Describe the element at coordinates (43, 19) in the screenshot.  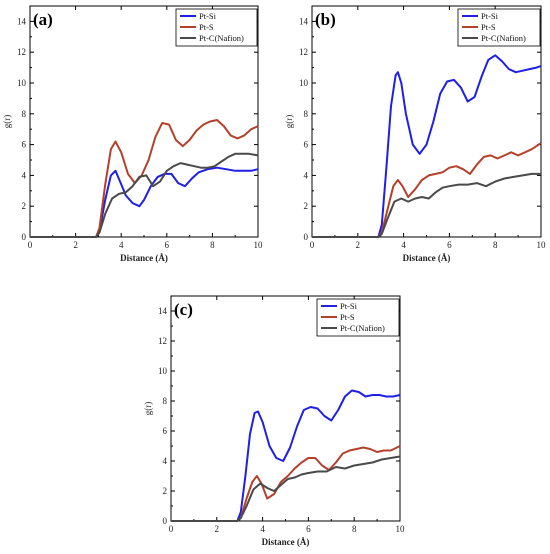
I see `panel-label: (a)` at that location.